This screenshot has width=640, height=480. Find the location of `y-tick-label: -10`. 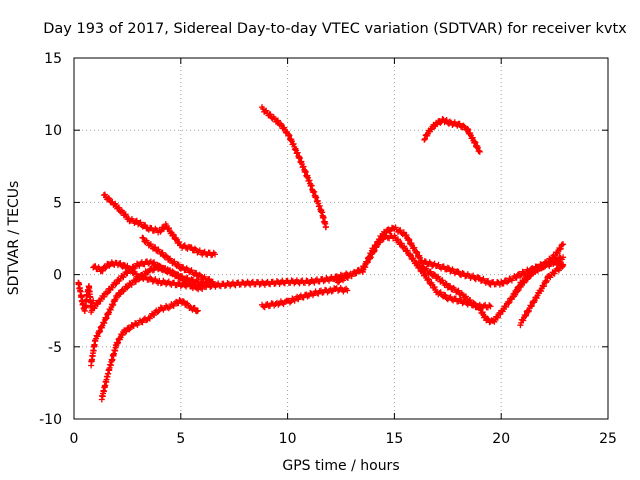

y-tick-label: -10 is located at coordinates (50, 420).